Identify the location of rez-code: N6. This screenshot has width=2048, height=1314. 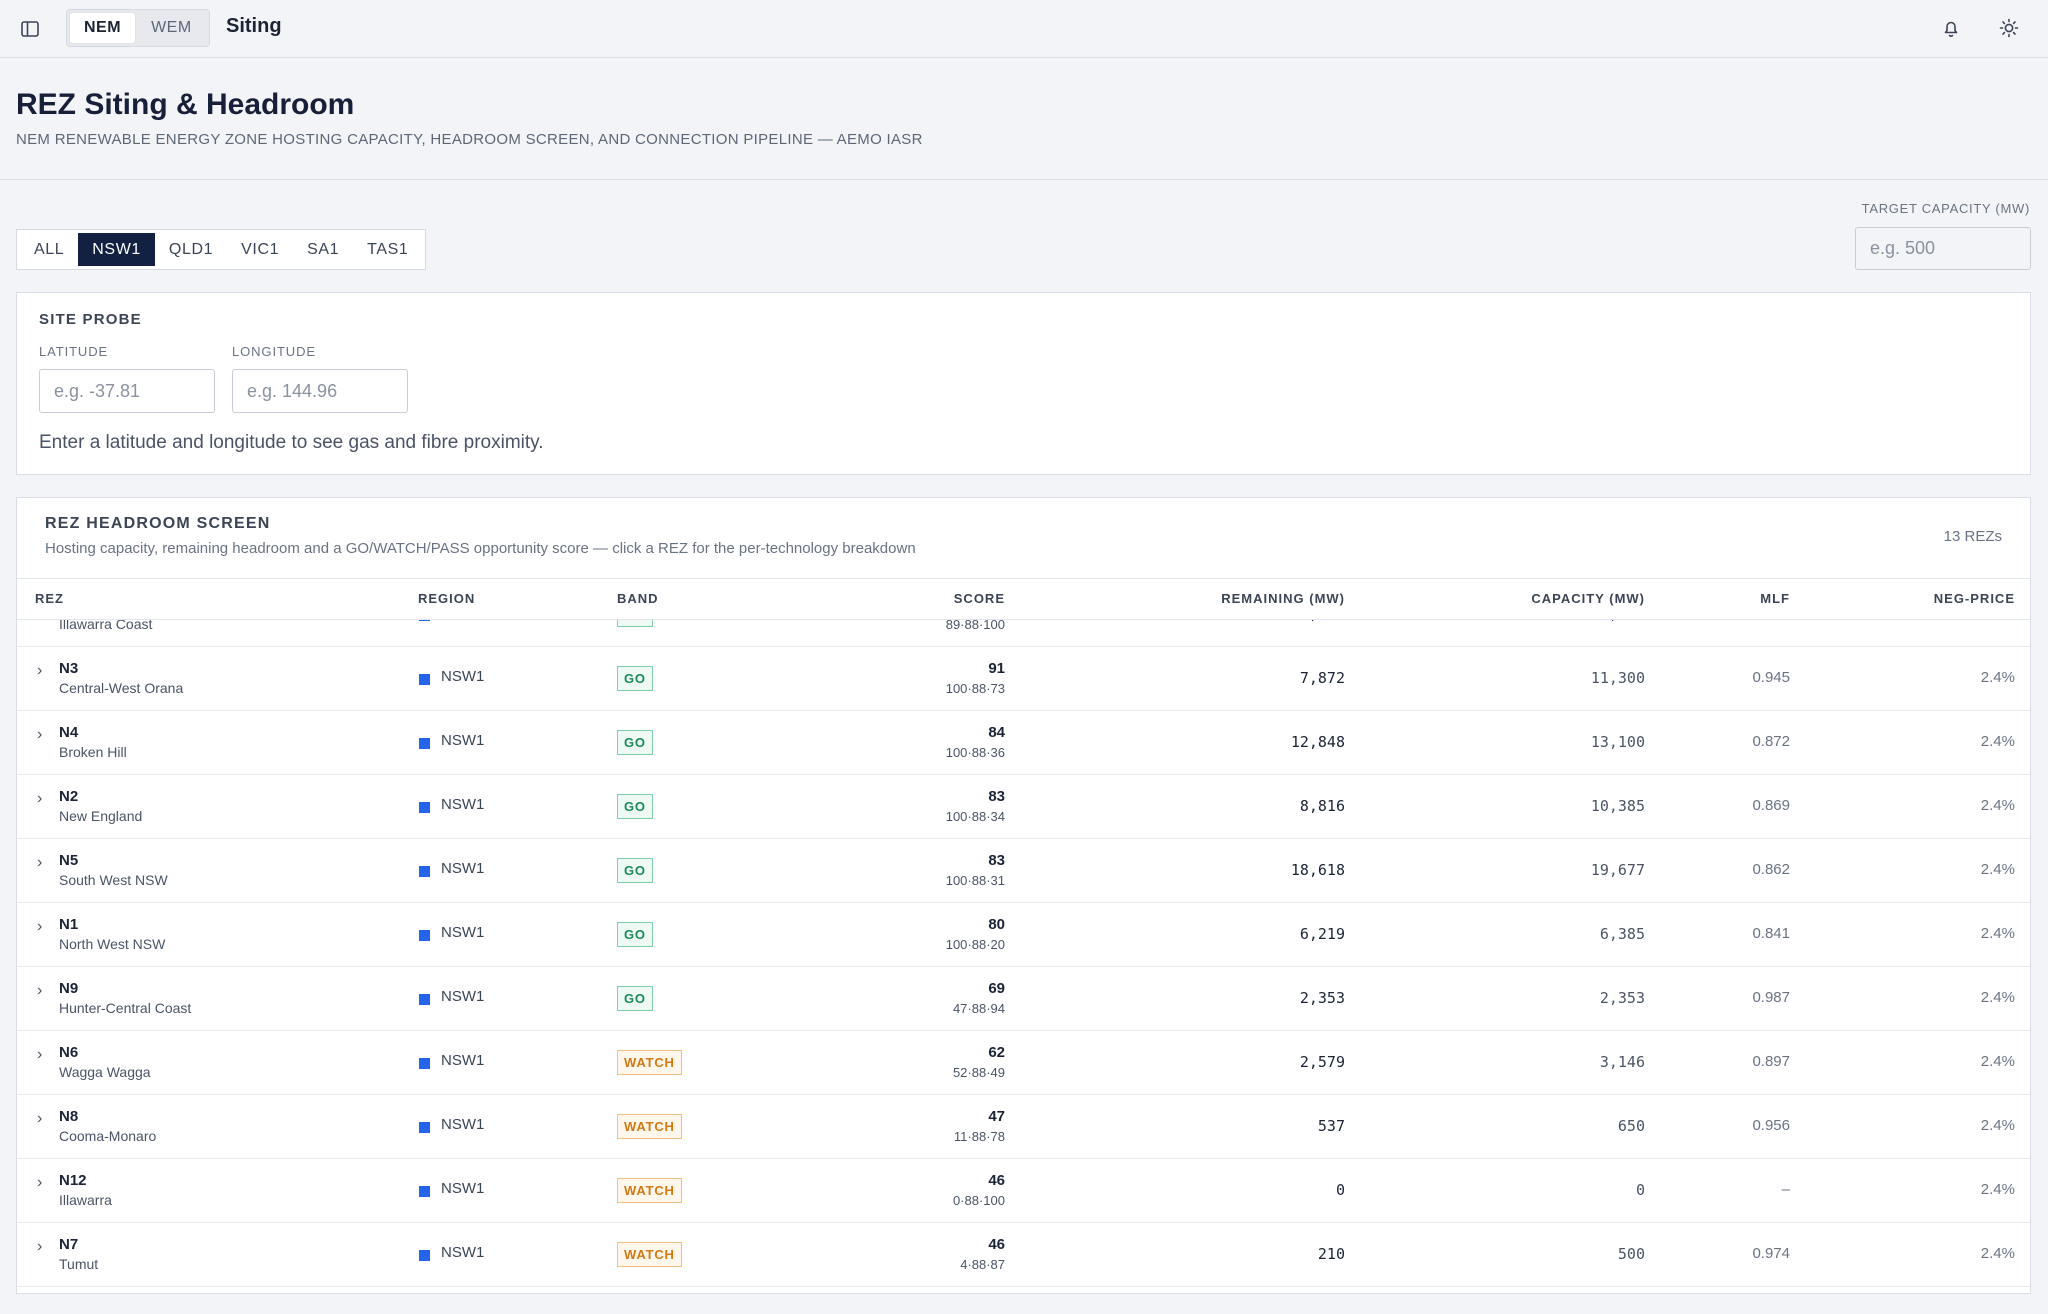
(69, 1052).